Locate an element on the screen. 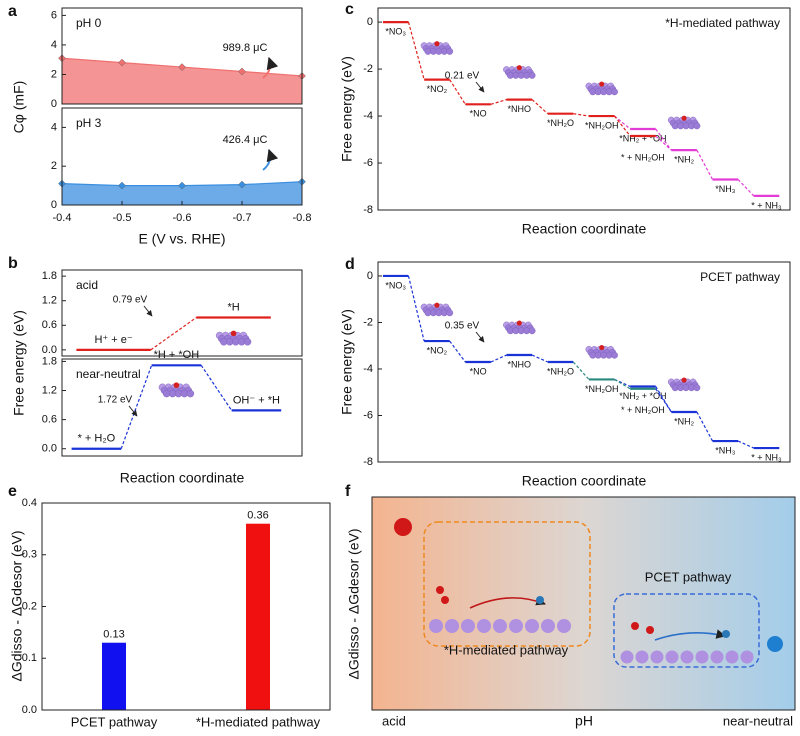 The height and width of the screenshot is (736, 800). pathway-label: *H-mediated pathway is located at coordinates (506, 649).